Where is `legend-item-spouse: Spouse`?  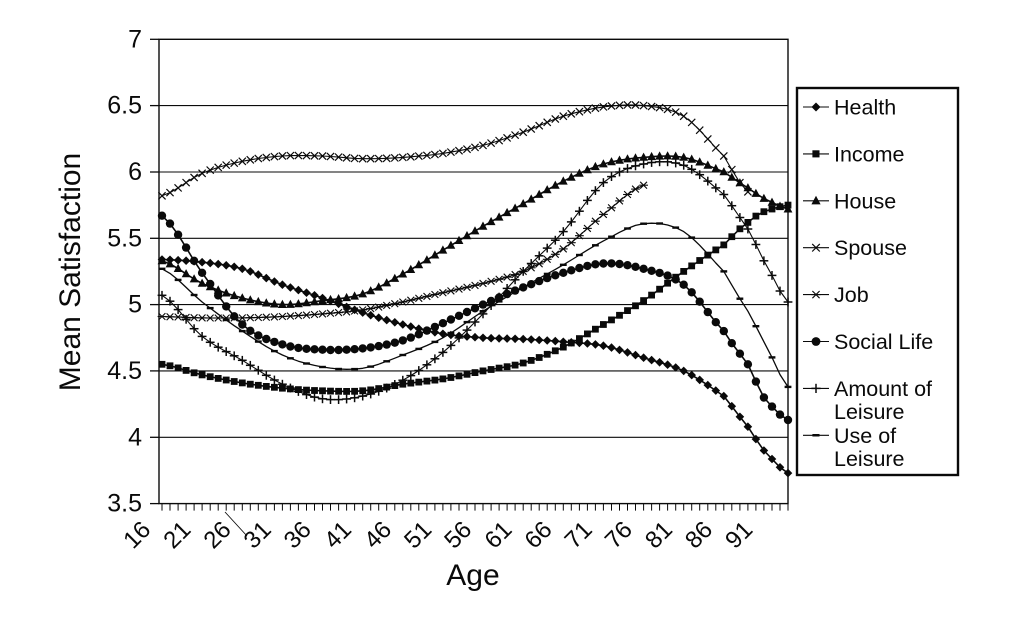
legend-item-spouse: Spouse is located at coordinates (855, 248).